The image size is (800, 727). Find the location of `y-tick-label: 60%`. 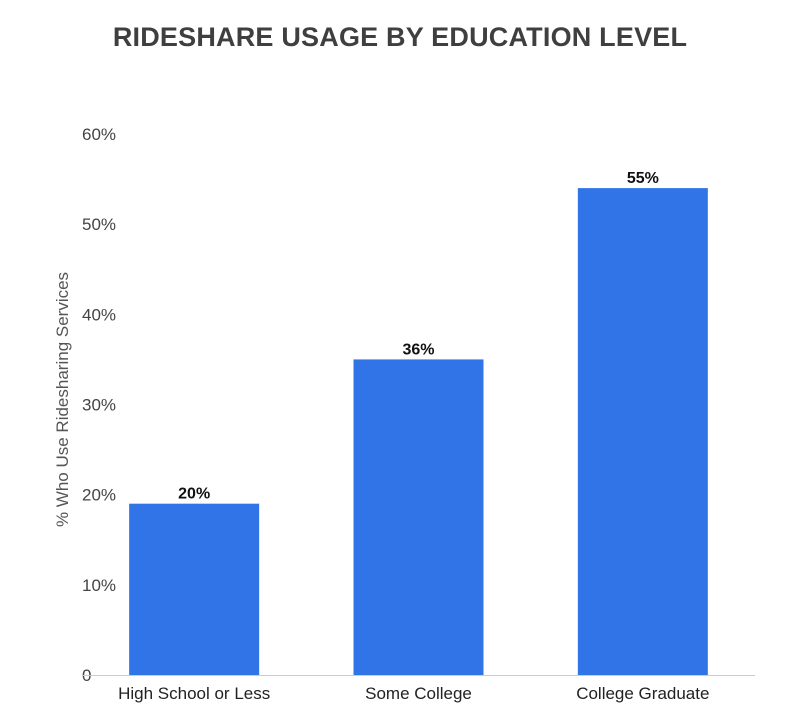

y-tick-label: 60% is located at coordinates (99, 134).